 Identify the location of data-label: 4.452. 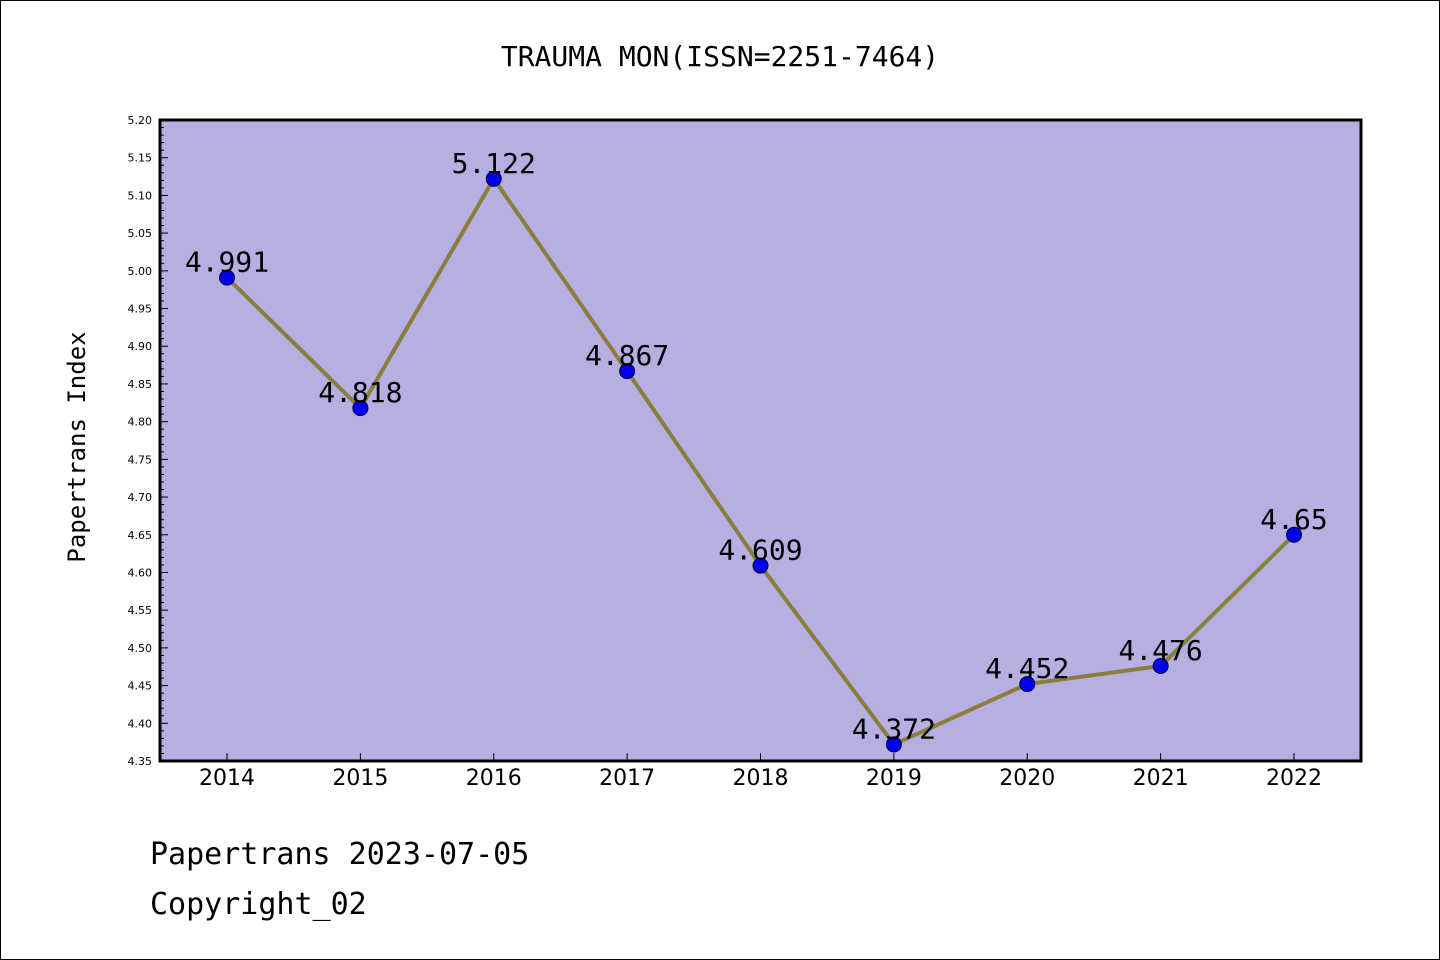
(1027, 668).